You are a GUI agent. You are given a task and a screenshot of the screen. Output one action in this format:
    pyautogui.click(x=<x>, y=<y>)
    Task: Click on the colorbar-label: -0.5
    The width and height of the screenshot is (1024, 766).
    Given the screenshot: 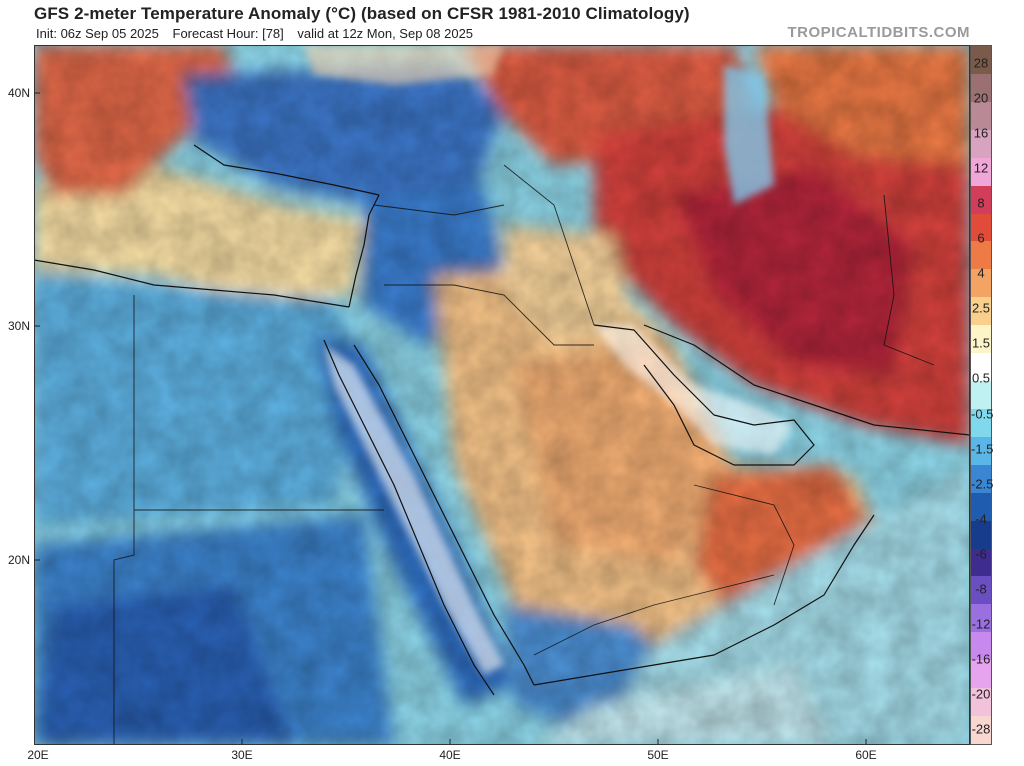 What is the action you would take?
    pyautogui.click(x=982, y=414)
    